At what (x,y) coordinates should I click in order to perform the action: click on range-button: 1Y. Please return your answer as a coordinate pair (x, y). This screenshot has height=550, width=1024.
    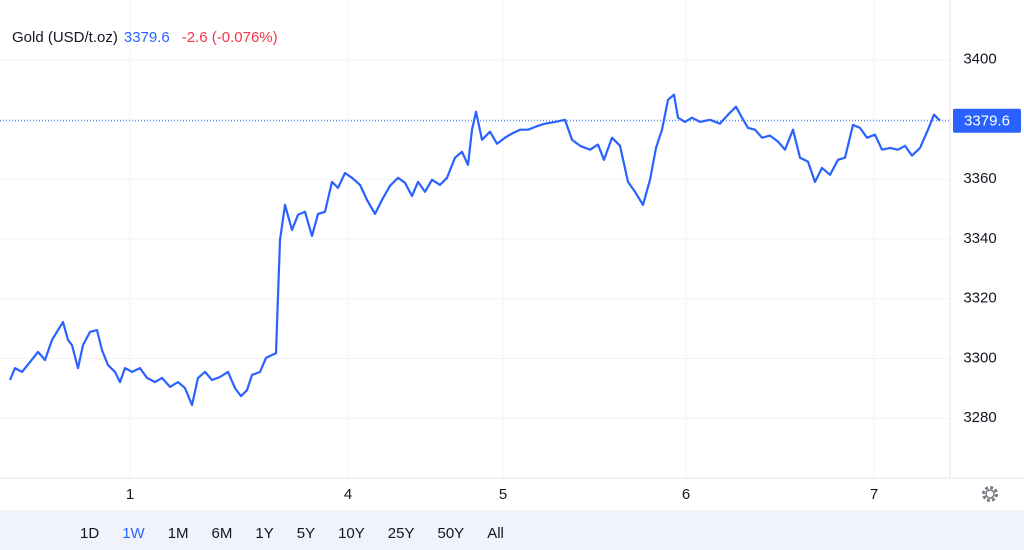
    Looking at the image, I should click on (264, 533).